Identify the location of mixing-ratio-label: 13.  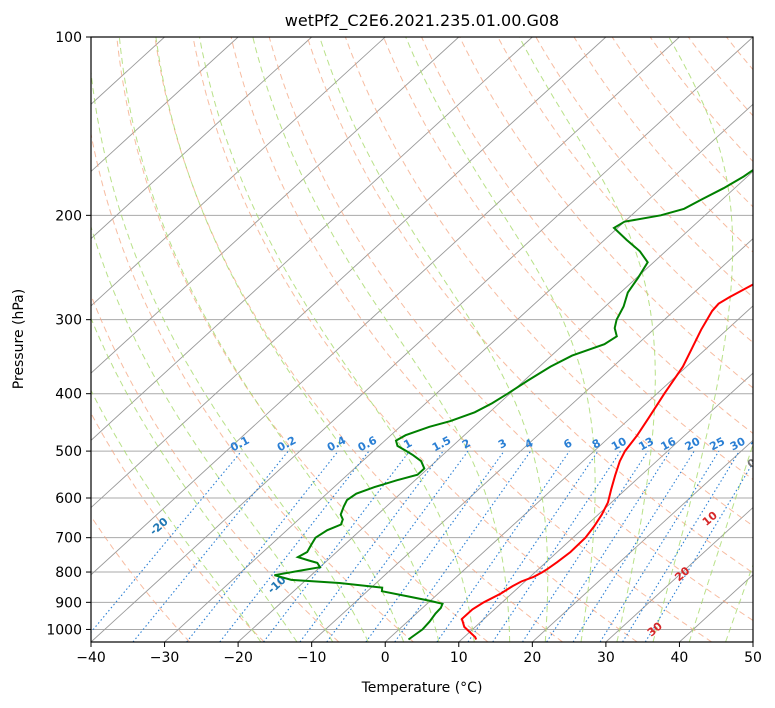
(646, 444).